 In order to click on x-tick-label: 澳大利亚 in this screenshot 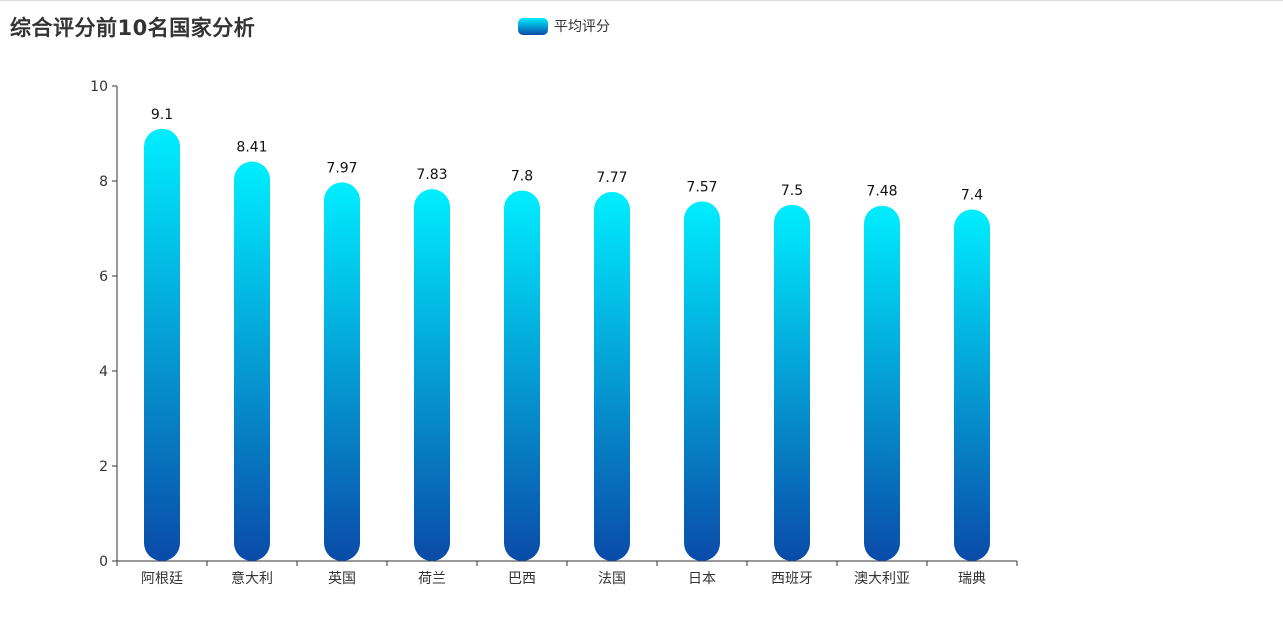, I will do `click(882, 579)`.